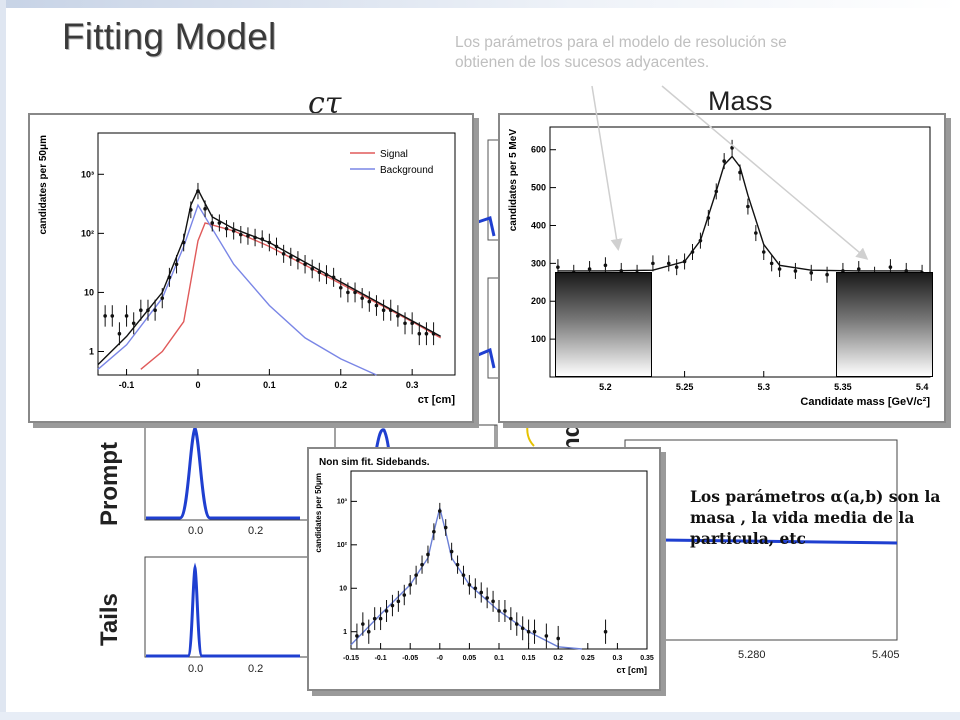 Image resolution: width=960 pixels, height=720 pixels. Describe the element at coordinates (647, 658) in the screenshot. I see `x-tick-label: 0.35` at that location.